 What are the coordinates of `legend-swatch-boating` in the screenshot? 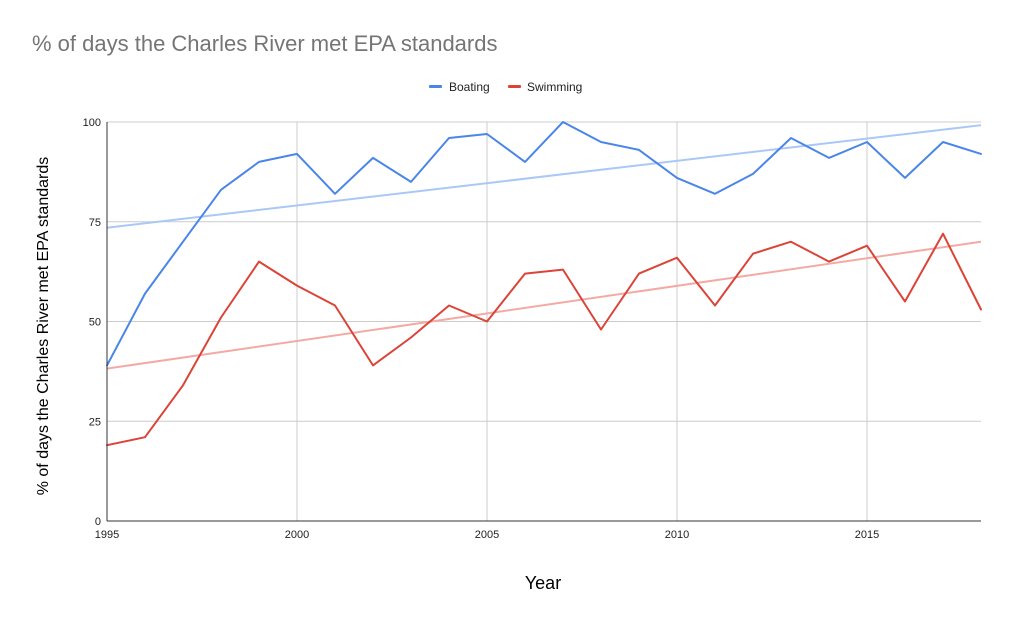 It's located at (435, 86).